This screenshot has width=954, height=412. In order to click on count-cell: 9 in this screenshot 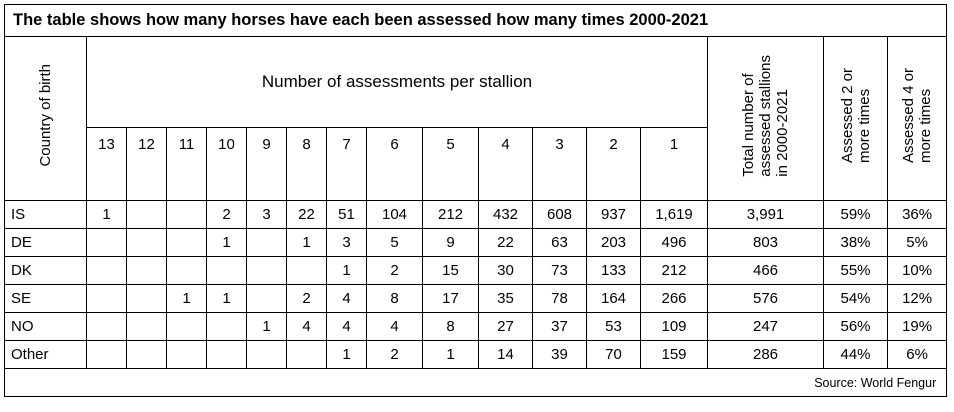, I will do `click(450, 242)`.